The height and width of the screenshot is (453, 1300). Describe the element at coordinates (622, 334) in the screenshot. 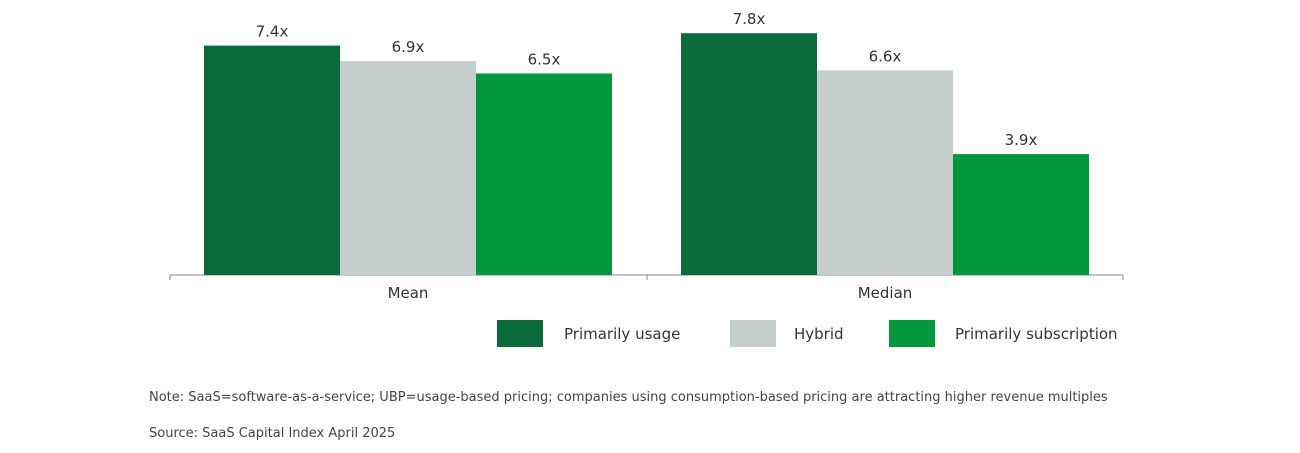

I see `legend-label: Primarily usage` at that location.